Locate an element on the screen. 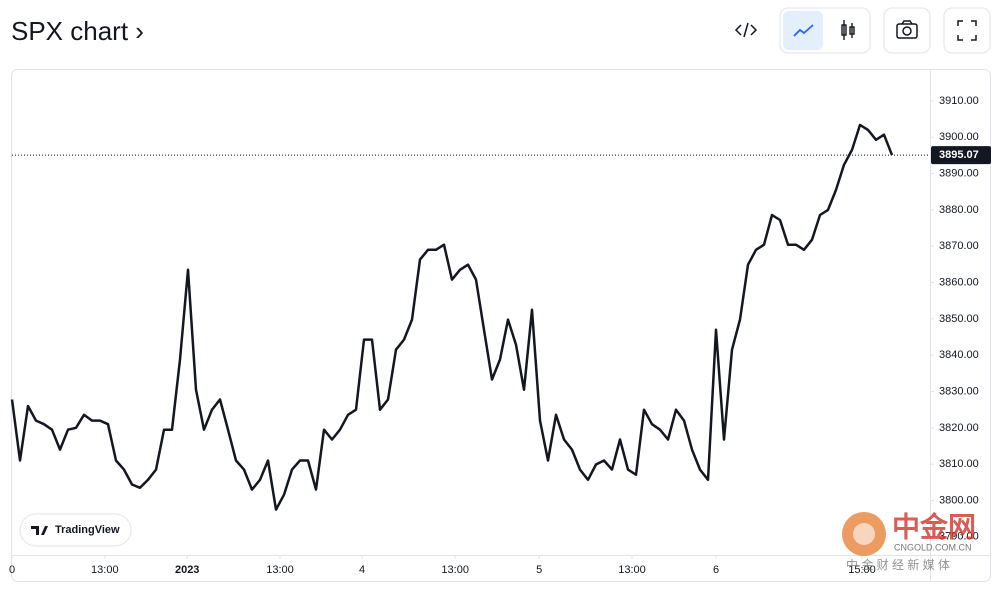  watermark-site: CNGOLD.COM.CN is located at coordinates (933, 547).